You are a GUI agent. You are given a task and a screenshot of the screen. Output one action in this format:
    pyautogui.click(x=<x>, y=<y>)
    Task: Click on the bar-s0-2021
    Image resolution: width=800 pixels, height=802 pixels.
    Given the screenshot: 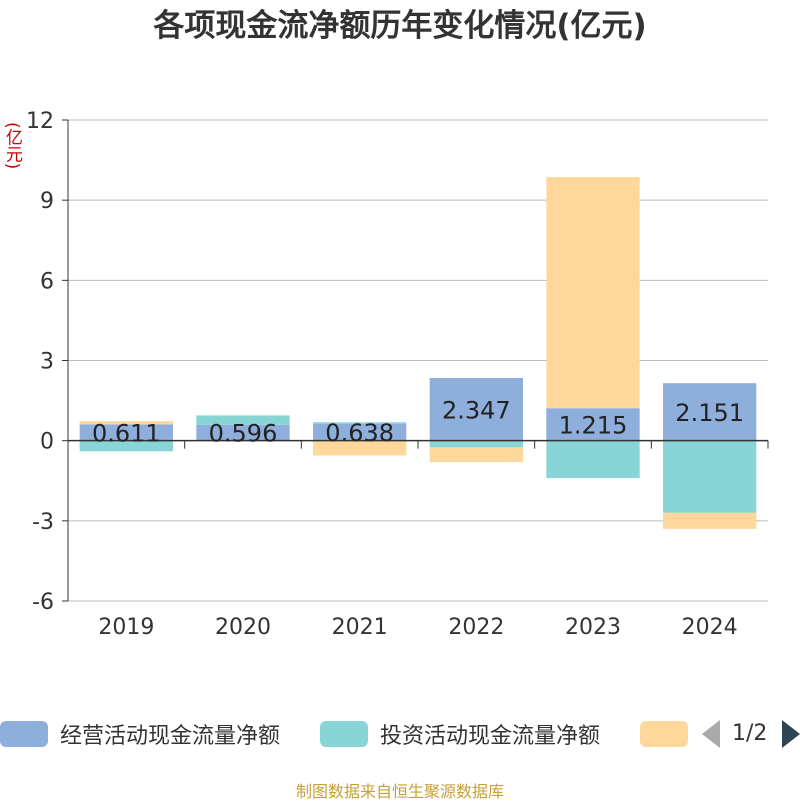 What is the action you would take?
    pyautogui.click(x=360, y=432)
    